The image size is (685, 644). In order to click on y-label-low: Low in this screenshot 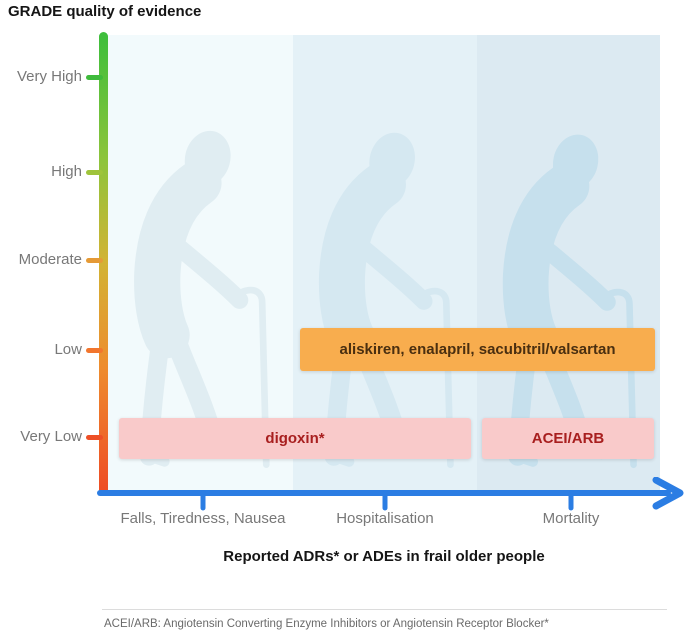, I will do `click(68, 349)`.